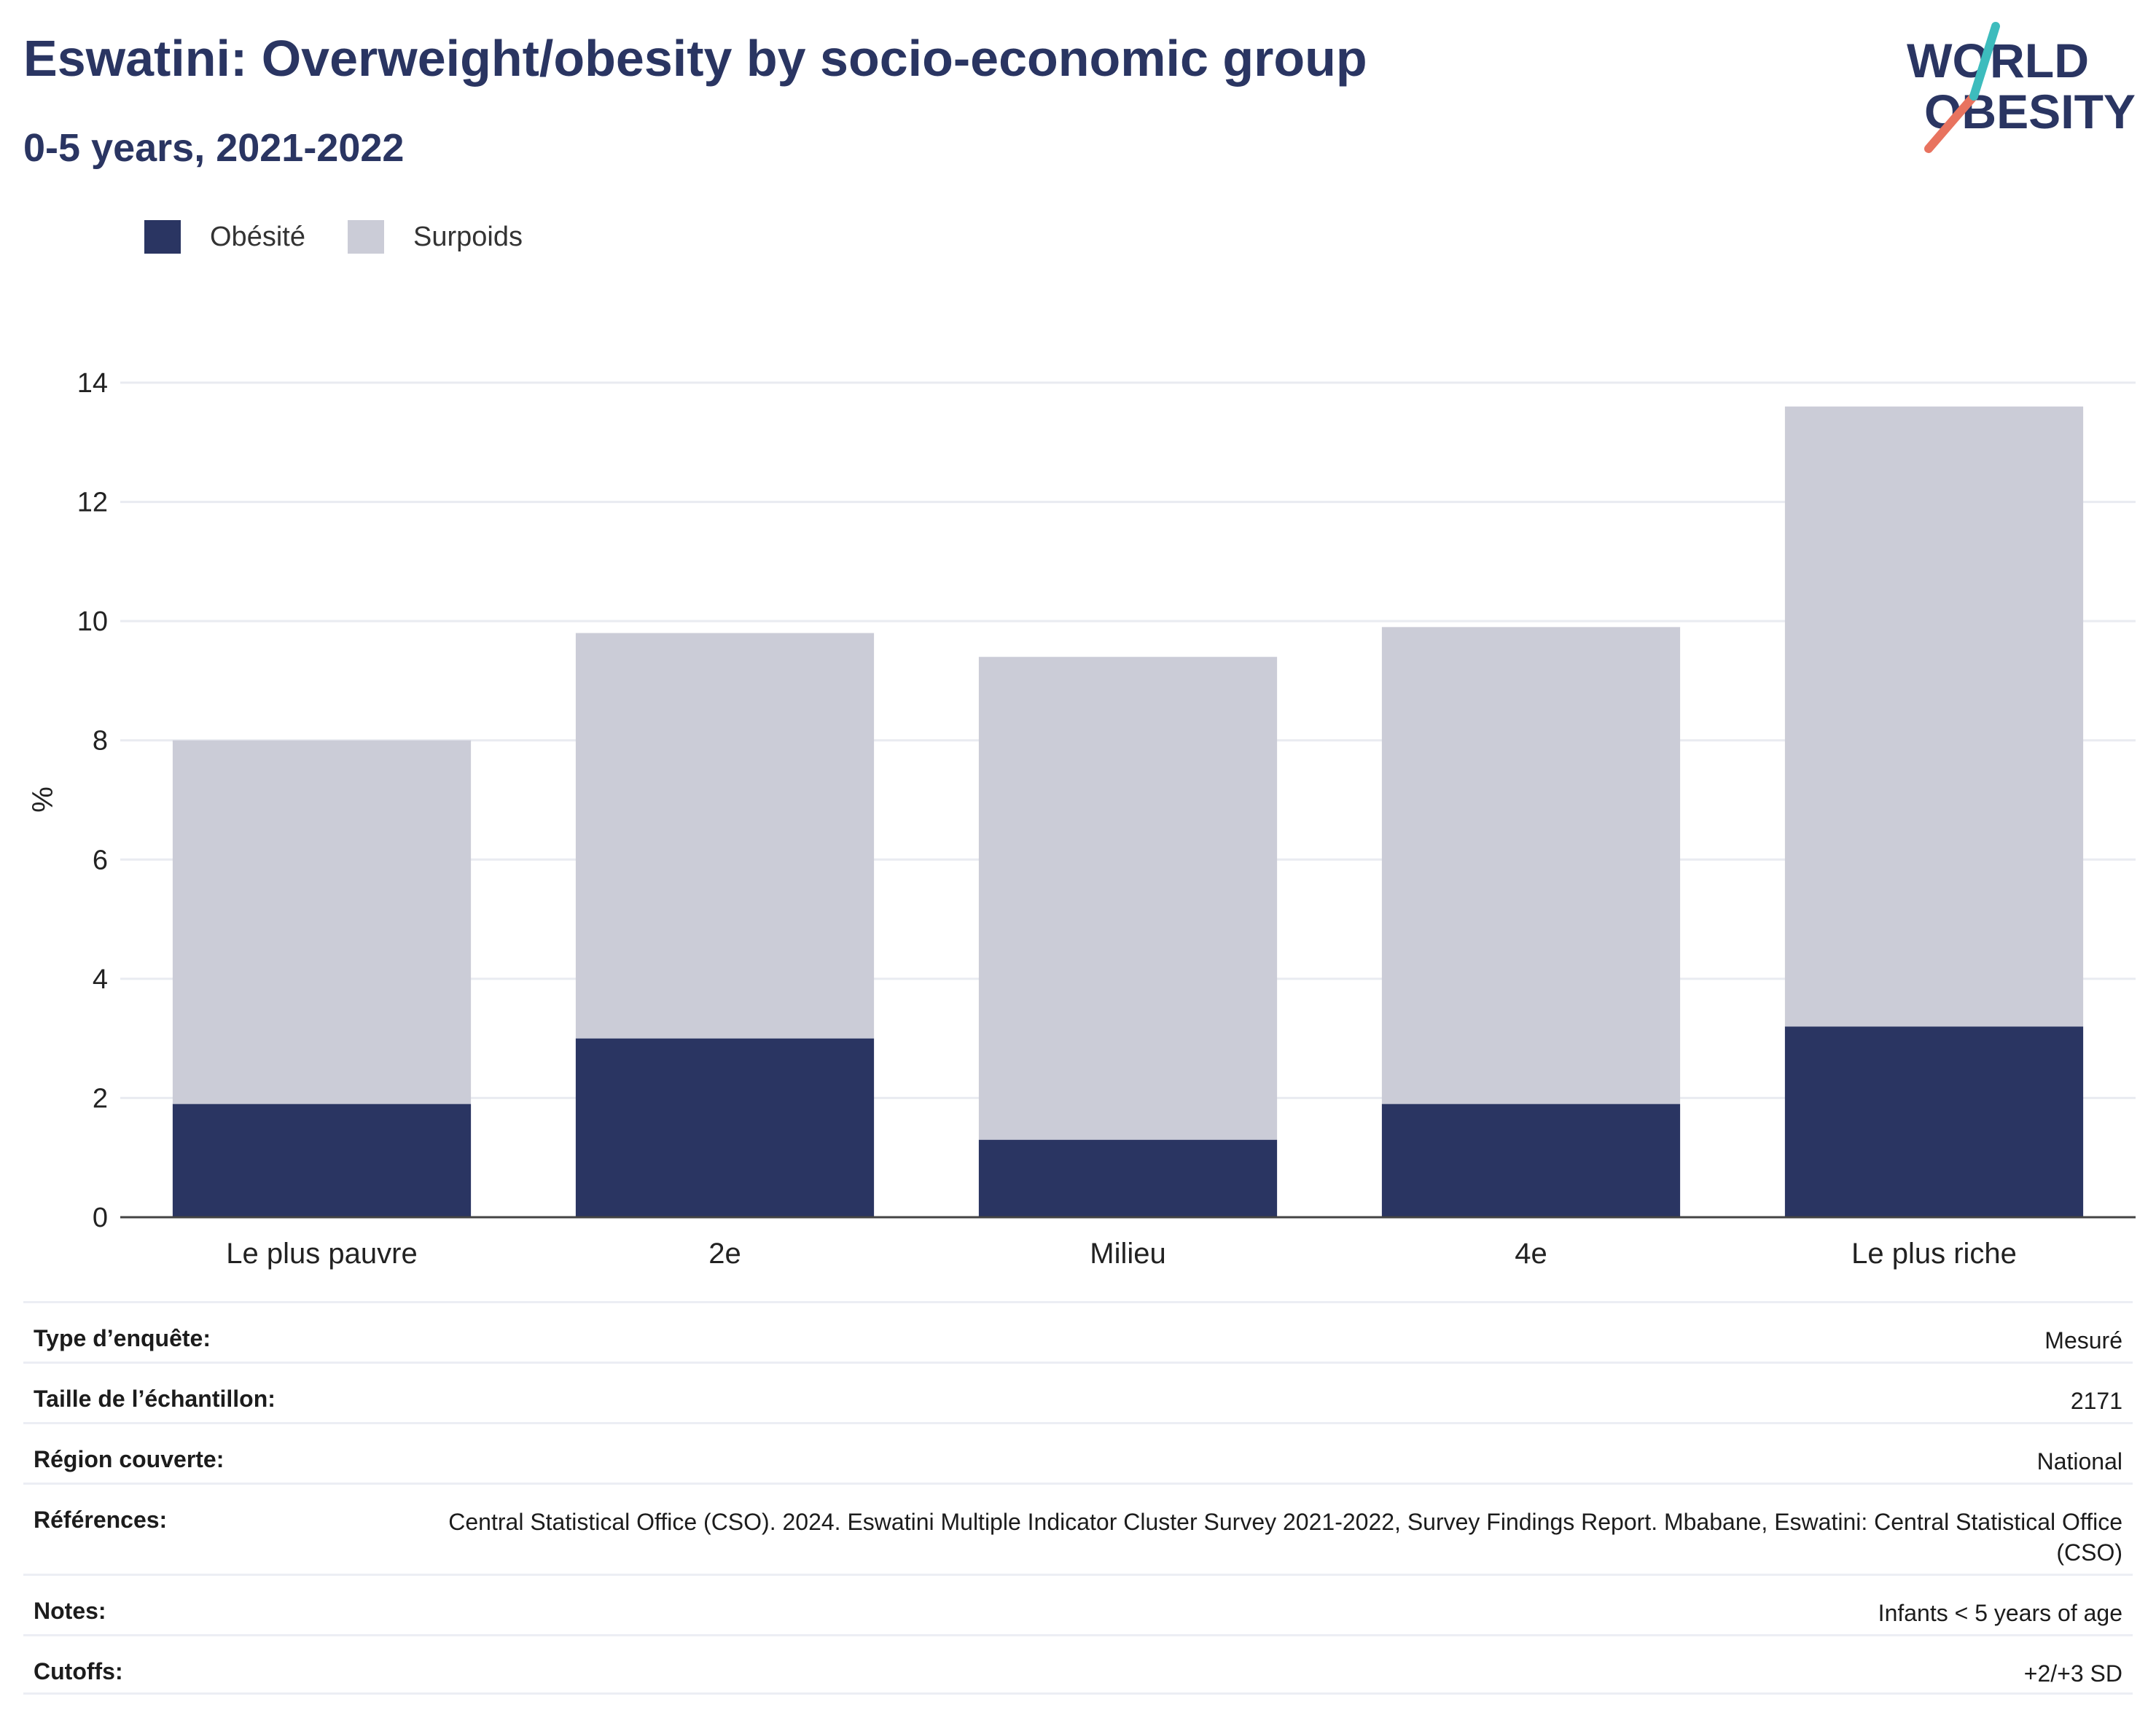 This screenshot has width=2156, height=1734. I want to click on meta-label: Références:, so click(101, 1520).